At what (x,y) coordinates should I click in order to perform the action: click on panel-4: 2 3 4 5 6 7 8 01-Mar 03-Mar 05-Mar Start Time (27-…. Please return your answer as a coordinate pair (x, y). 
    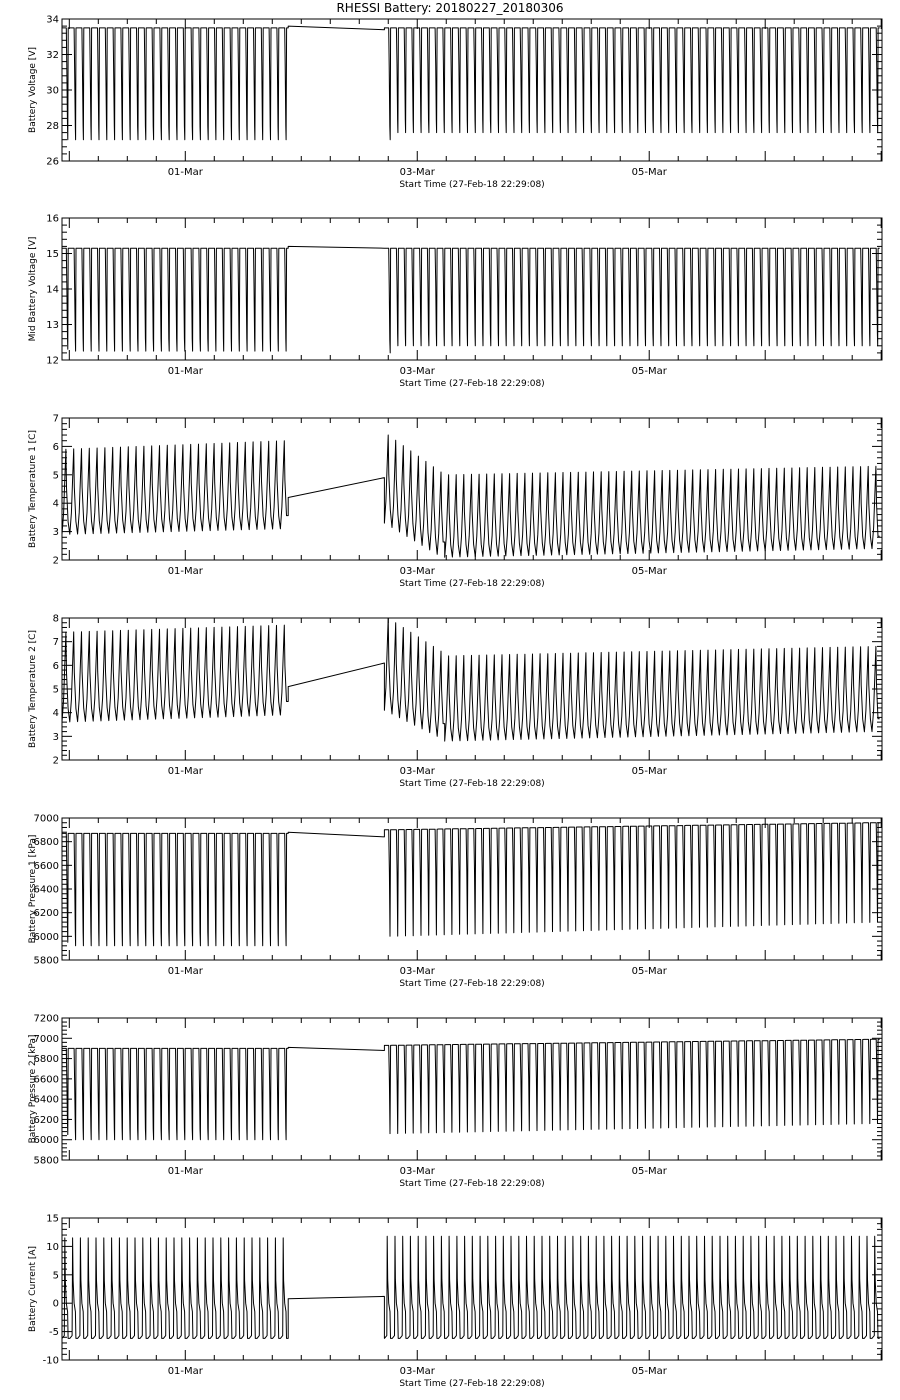
    Looking at the image, I should click on (455, 701).